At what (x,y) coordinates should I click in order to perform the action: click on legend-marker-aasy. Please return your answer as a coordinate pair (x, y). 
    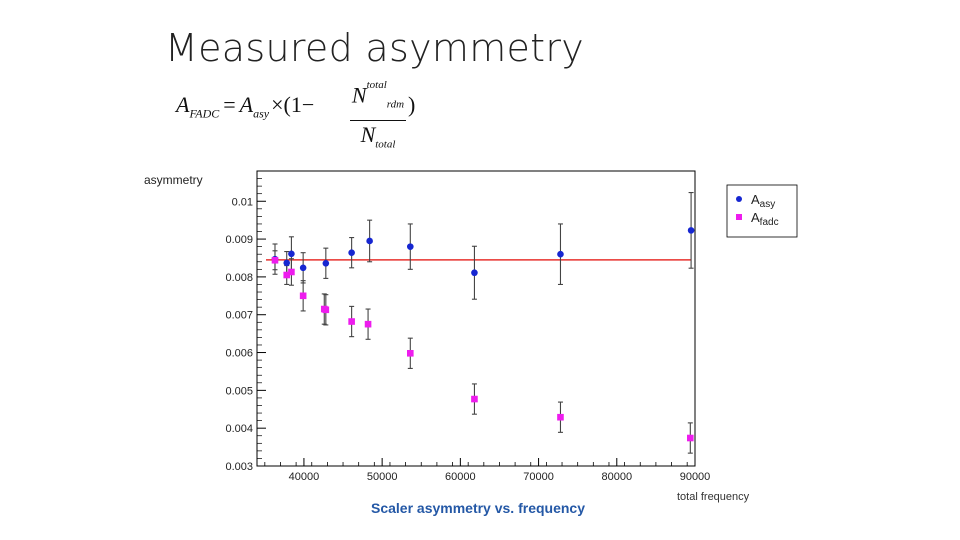
    Looking at the image, I should click on (739, 199).